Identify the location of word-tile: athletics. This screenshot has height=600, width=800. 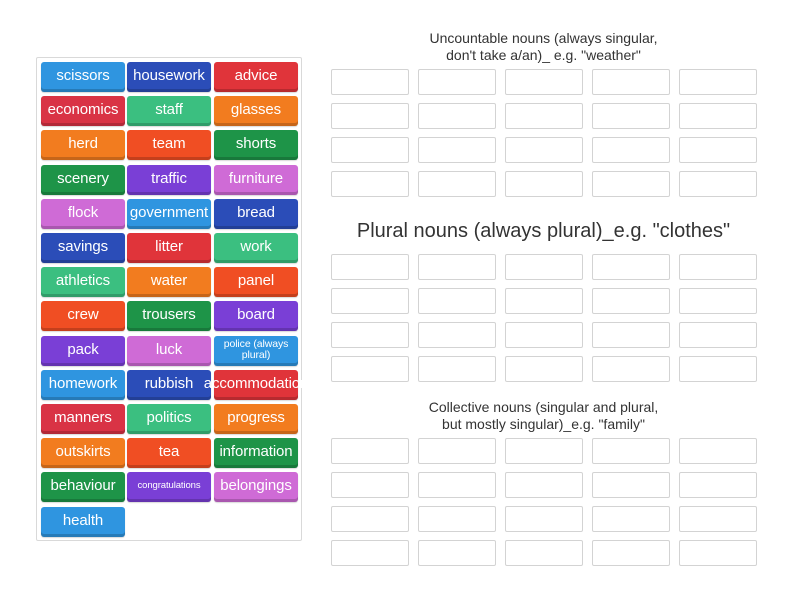
(83, 282).